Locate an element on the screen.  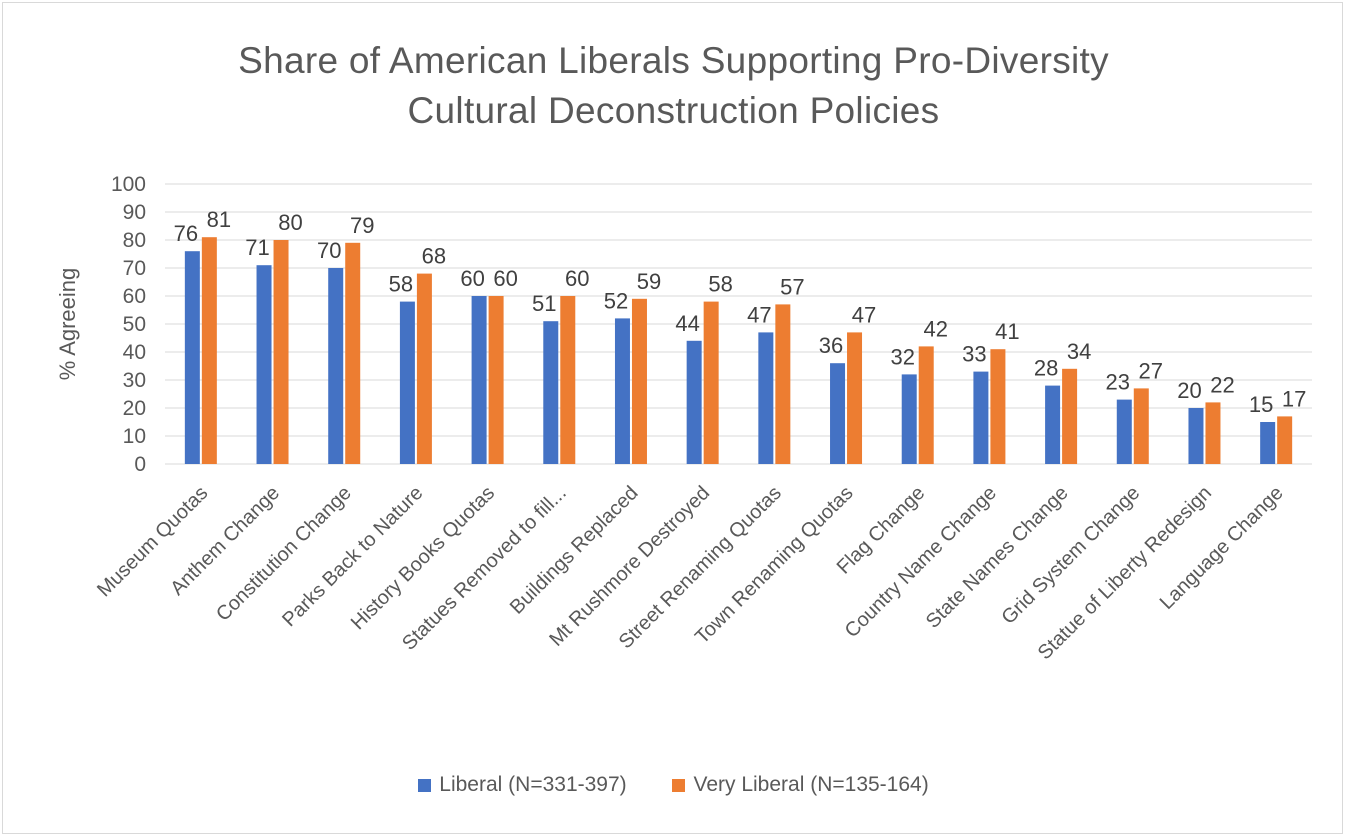
category-label-3: Parks Back to Nature is located at coordinates (352, 556).